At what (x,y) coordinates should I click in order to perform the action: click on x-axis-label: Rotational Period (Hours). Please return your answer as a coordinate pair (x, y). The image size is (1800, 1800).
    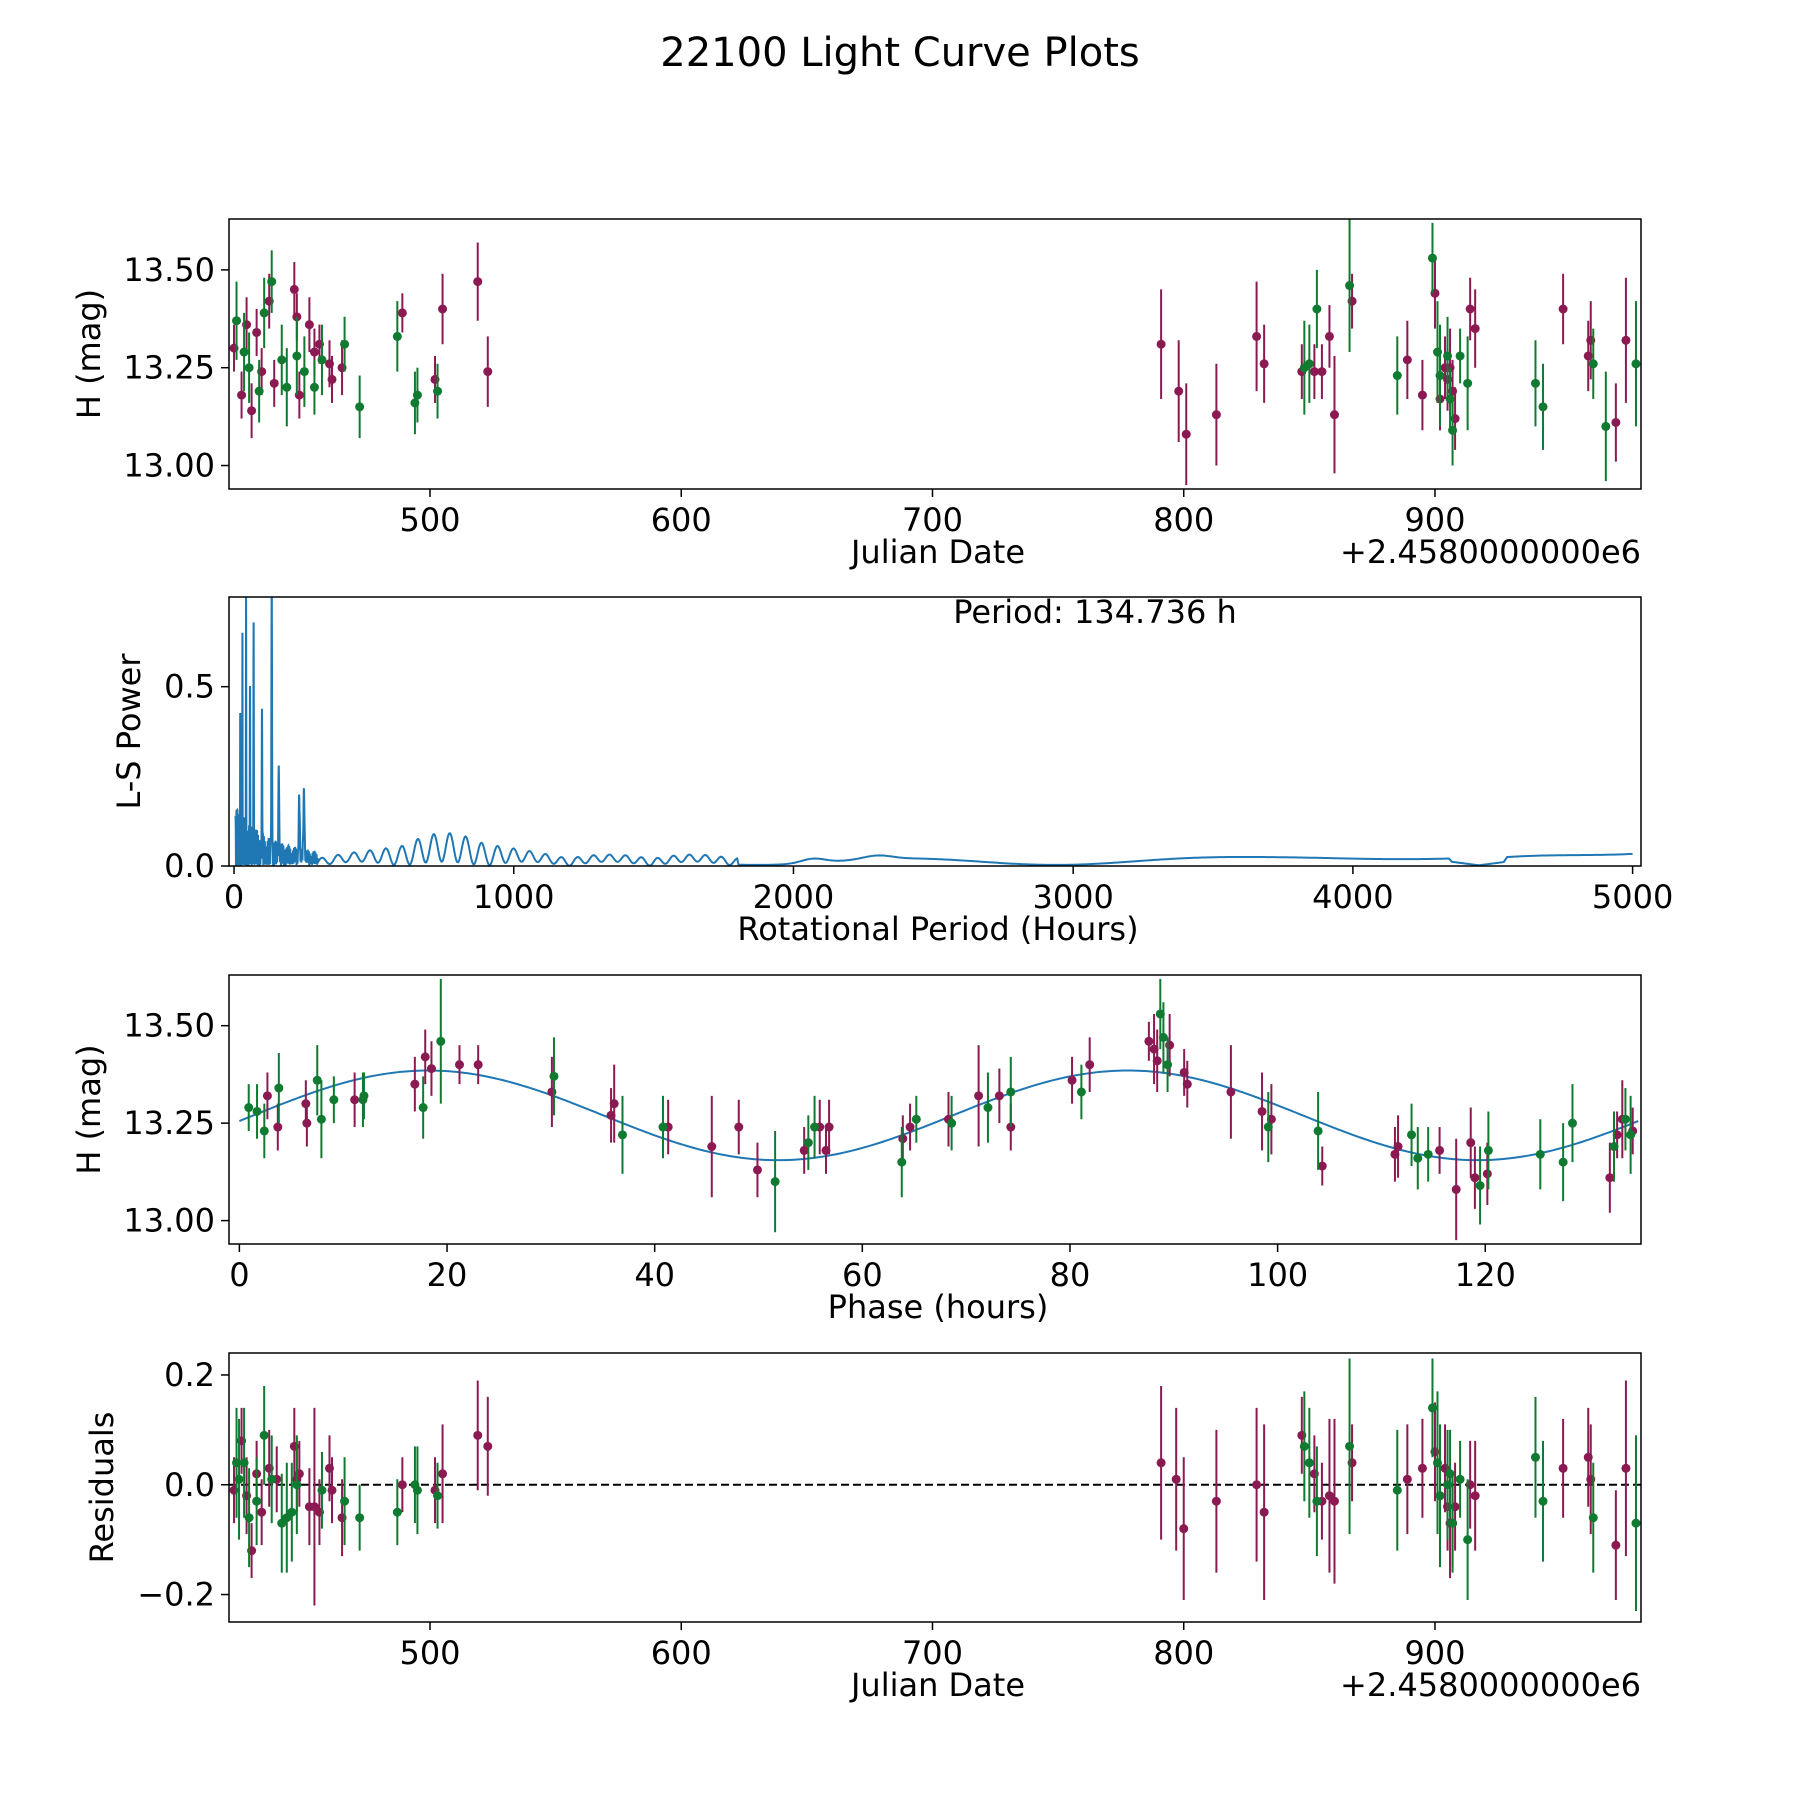
    Looking at the image, I should click on (937, 929).